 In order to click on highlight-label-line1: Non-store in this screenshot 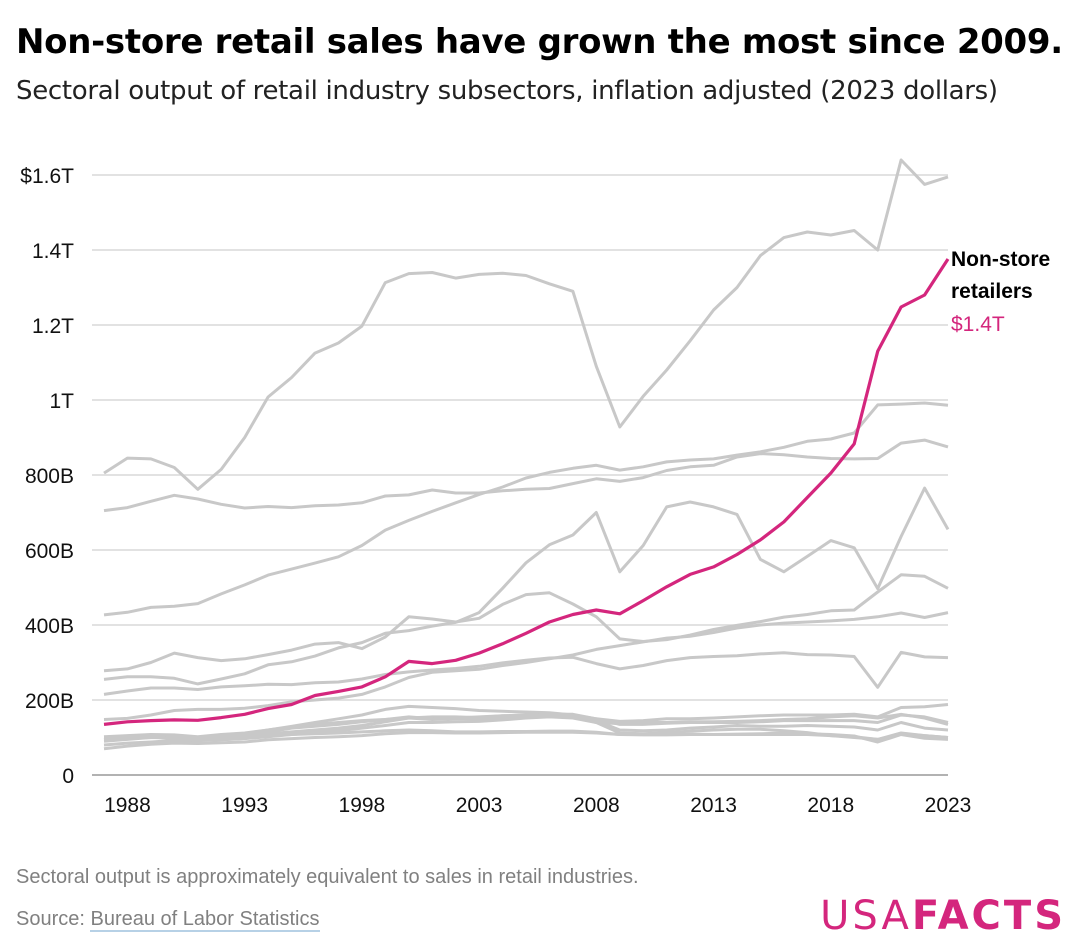, I will do `click(1001, 259)`.